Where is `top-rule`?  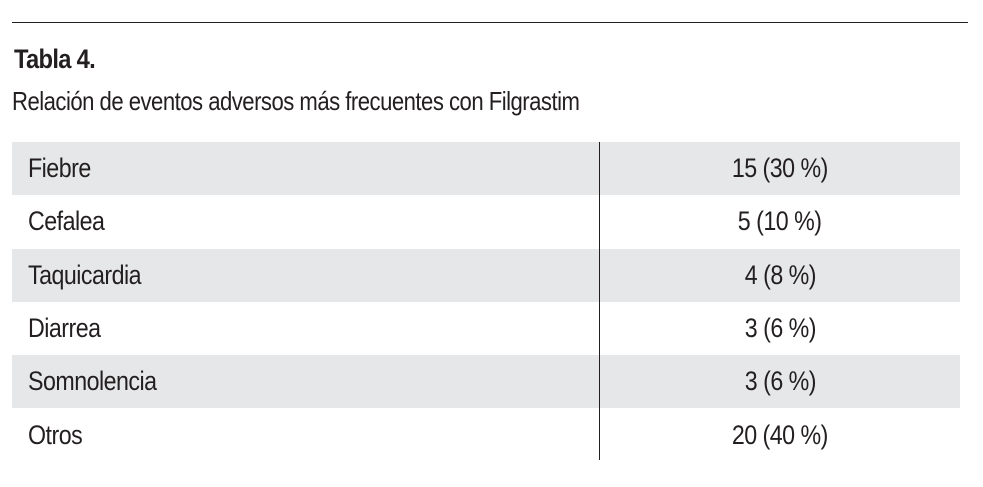 top-rule is located at coordinates (490, 22).